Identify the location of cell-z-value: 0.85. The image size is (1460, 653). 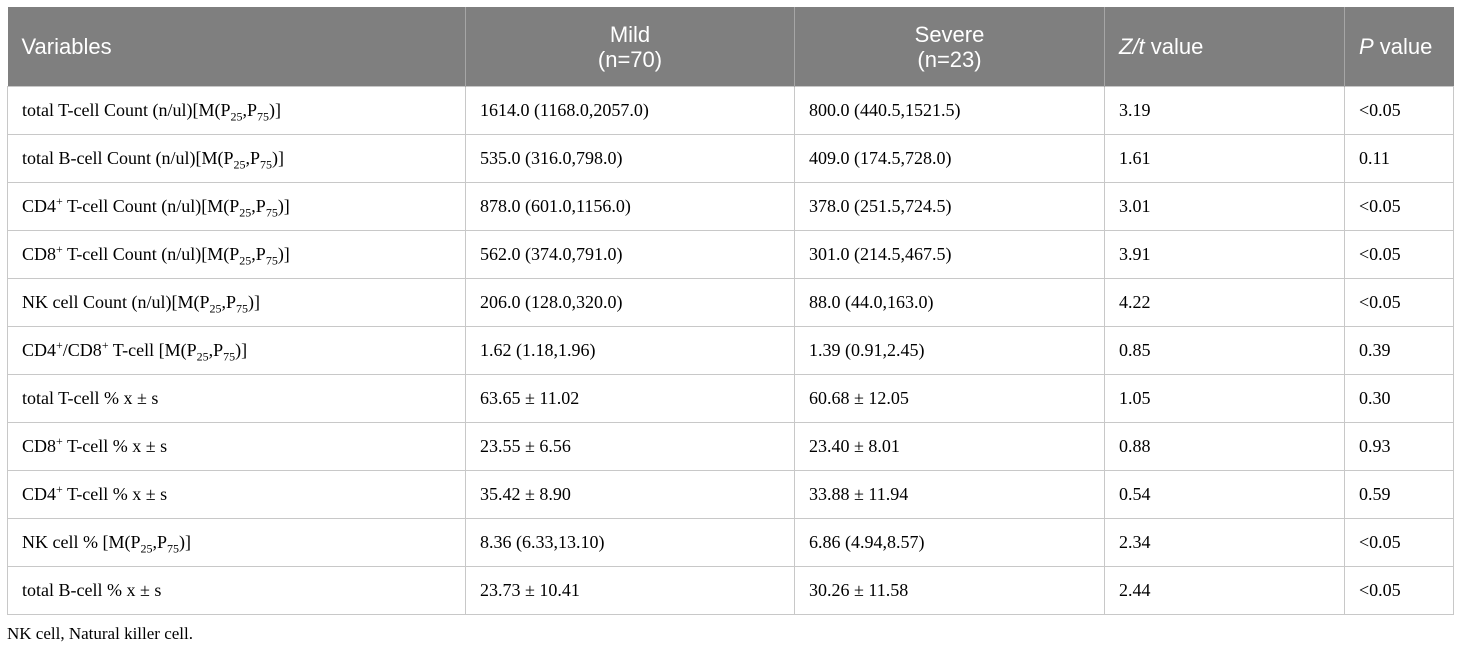
(1224, 350).